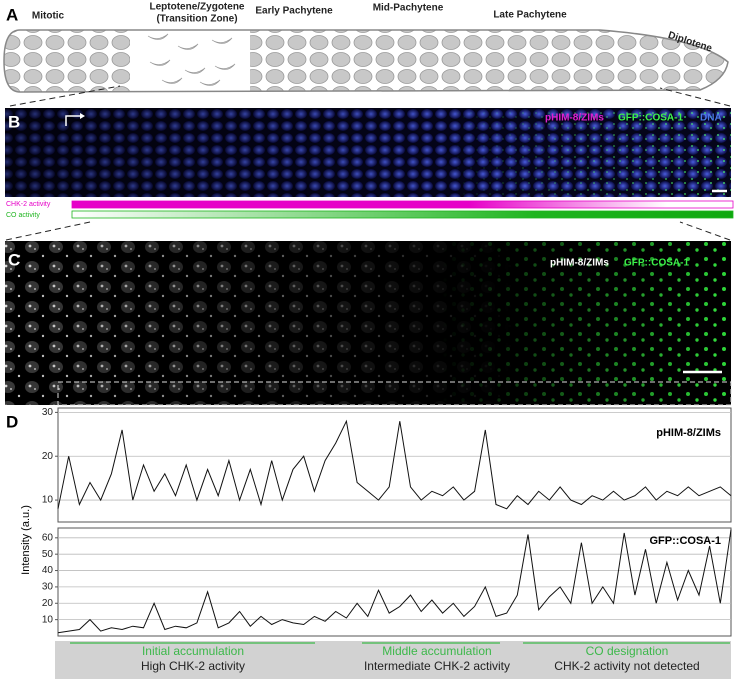 This screenshot has width=734, height=679. I want to click on panel-label: D, so click(12, 421).